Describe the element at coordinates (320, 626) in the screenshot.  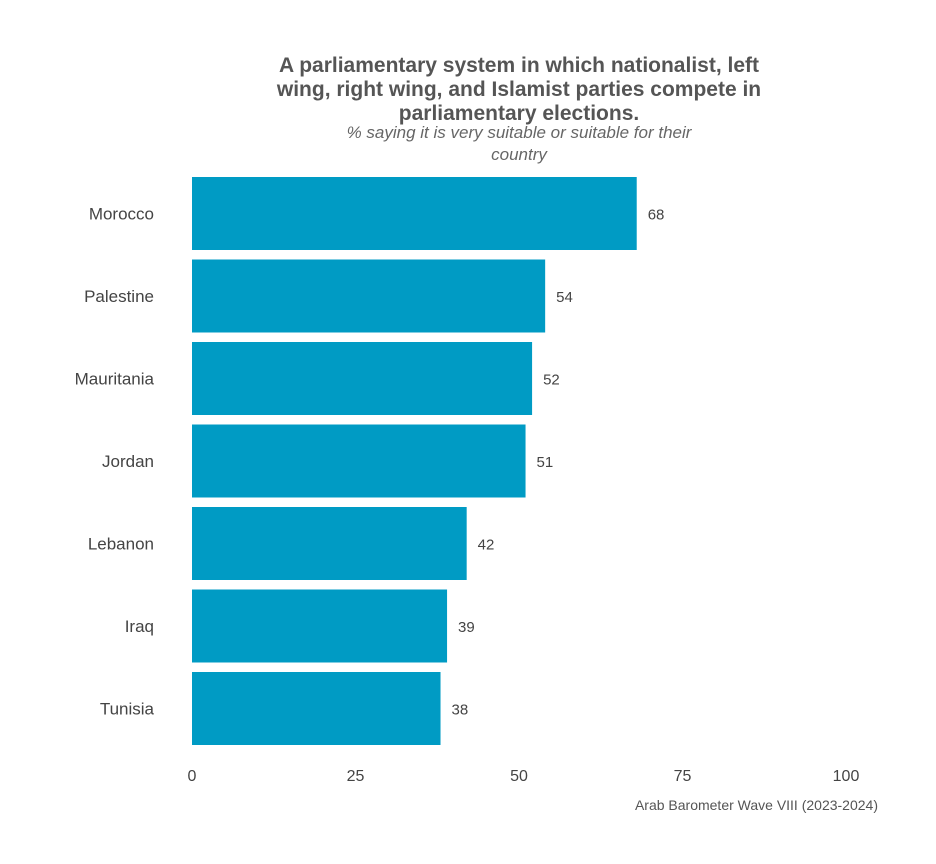
I see `bar-iraq` at that location.